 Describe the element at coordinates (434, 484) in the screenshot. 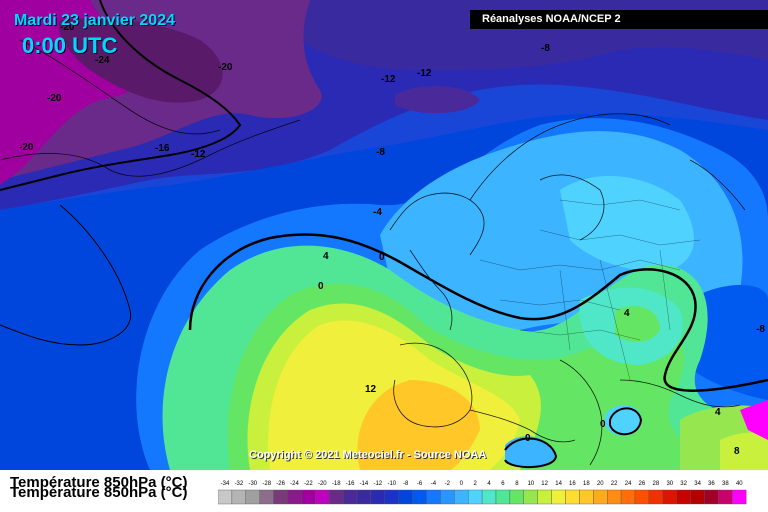

I see `scale-label: -4` at that location.